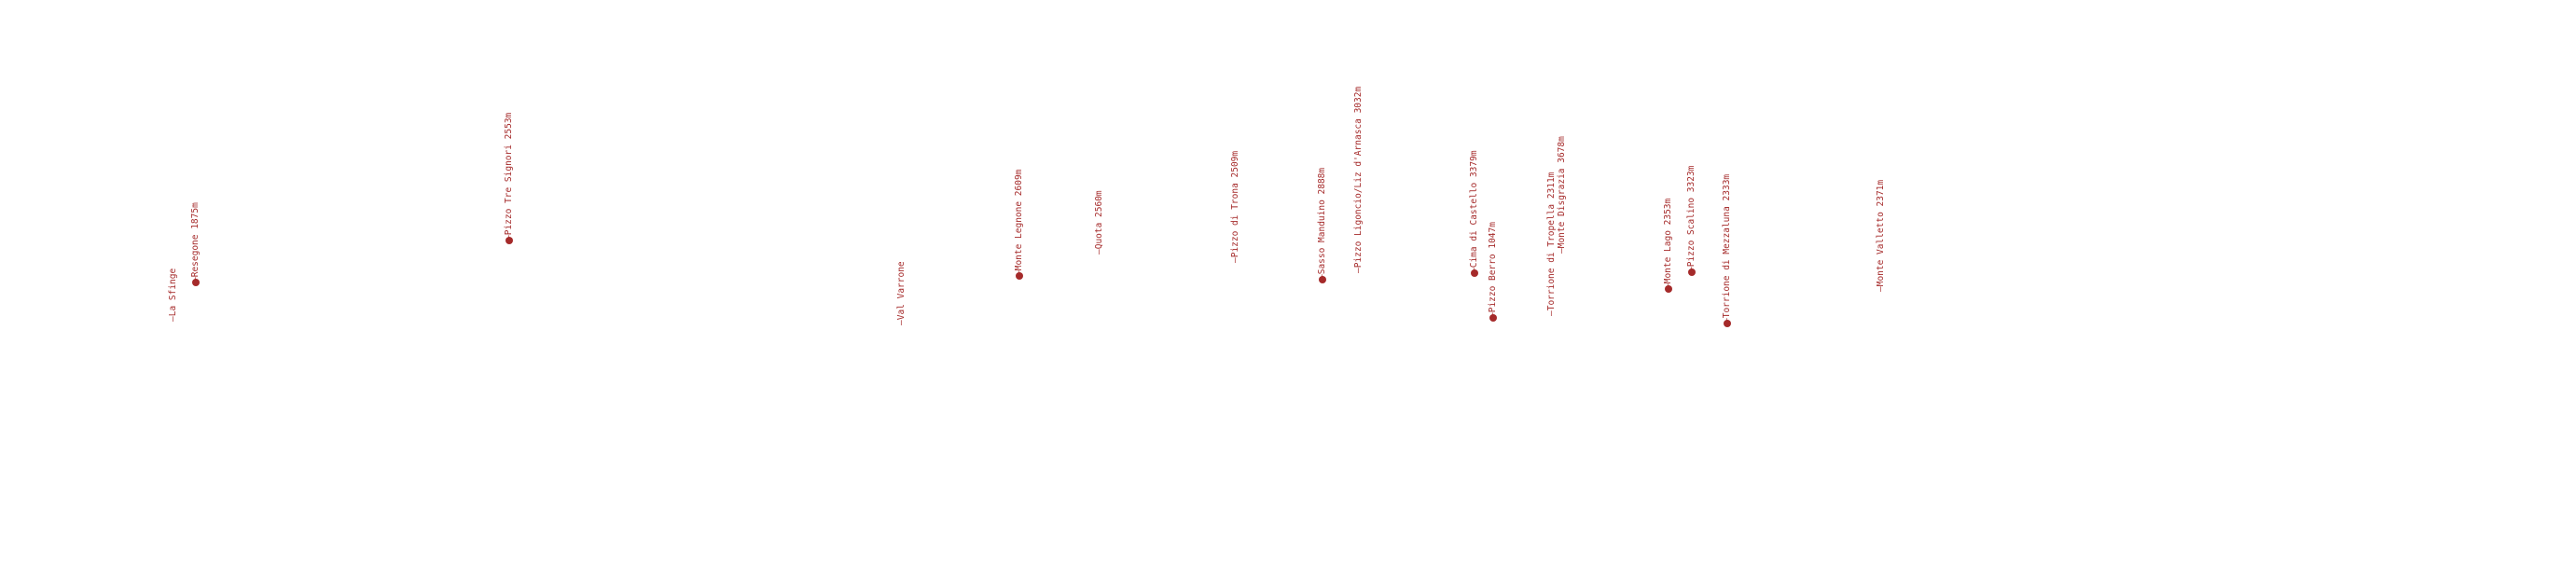 The height and width of the screenshot is (578, 2576). Describe the element at coordinates (1322, 223) in the screenshot. I see `peak-label-text: —Sasso Manduino 2888m` at that location.